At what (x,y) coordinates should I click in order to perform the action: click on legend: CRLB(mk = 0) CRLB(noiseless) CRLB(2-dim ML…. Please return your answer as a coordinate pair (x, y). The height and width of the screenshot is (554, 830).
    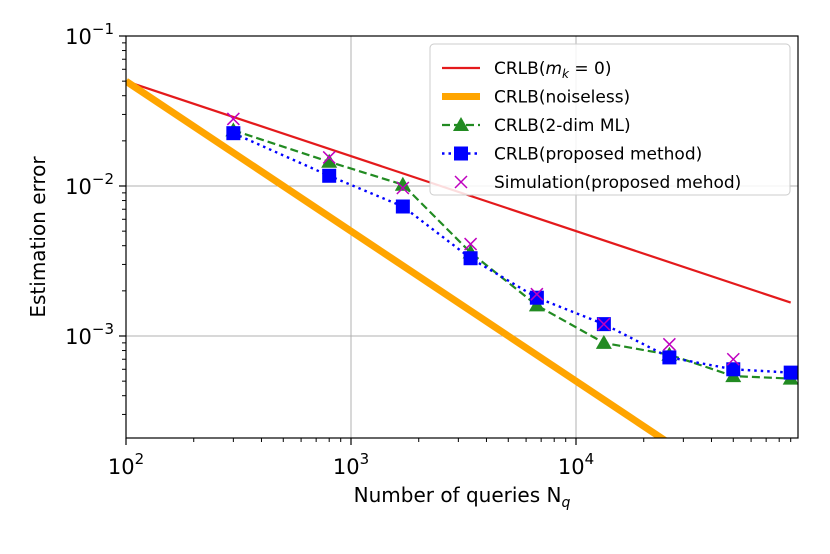
    Looking at the image, I should click on (610, 119).